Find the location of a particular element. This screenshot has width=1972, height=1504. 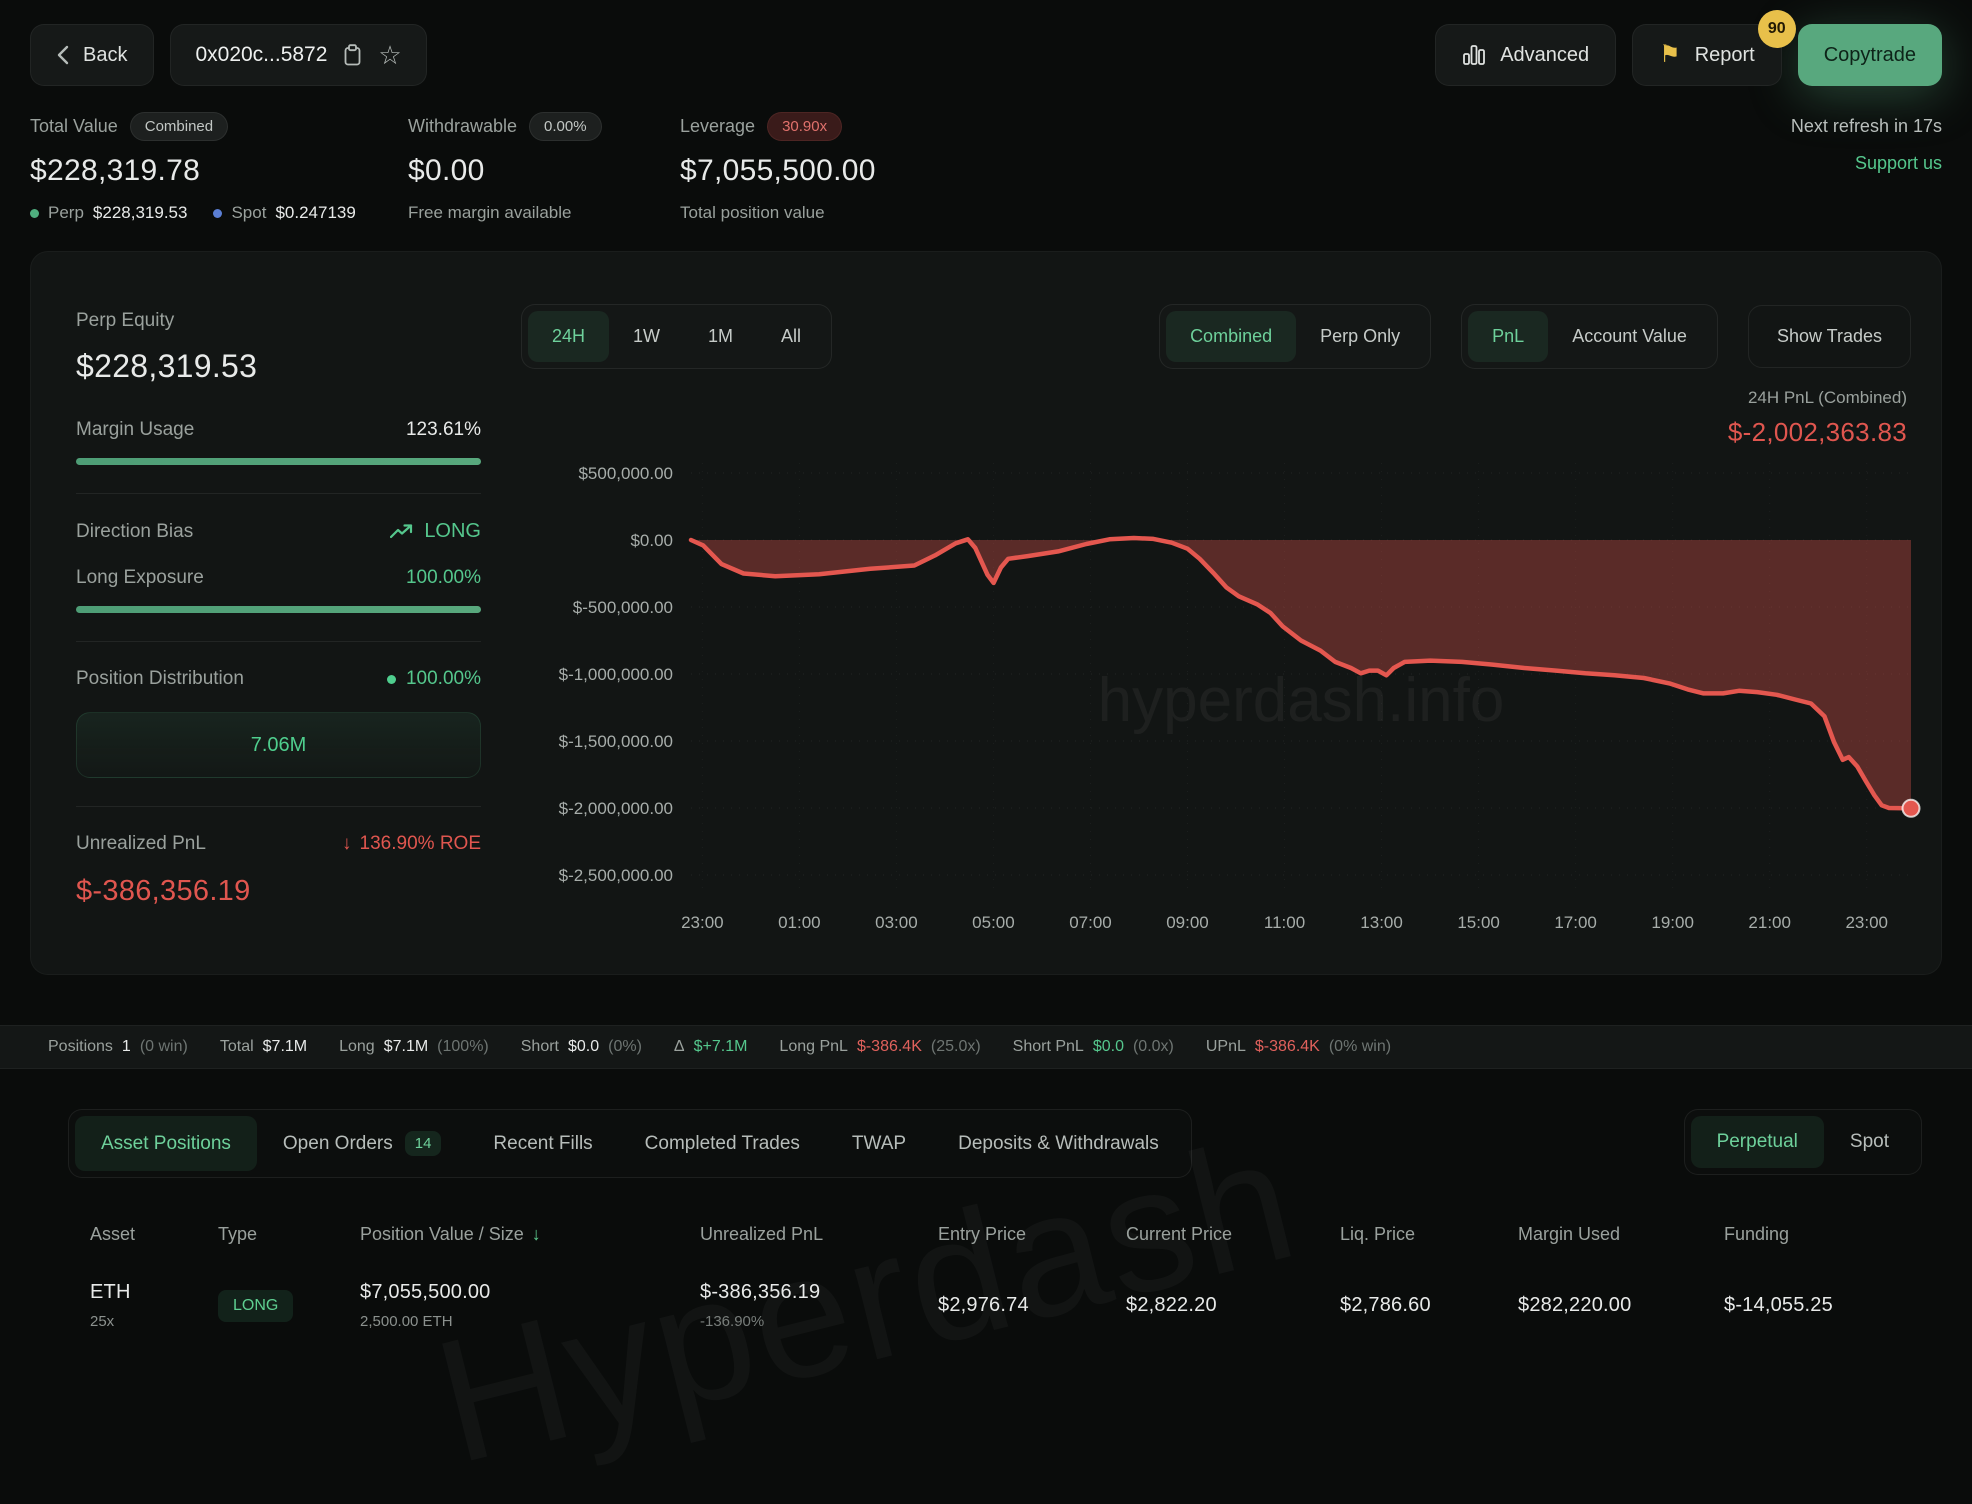

spot-label: Spot is located at coordinates (249, 212).